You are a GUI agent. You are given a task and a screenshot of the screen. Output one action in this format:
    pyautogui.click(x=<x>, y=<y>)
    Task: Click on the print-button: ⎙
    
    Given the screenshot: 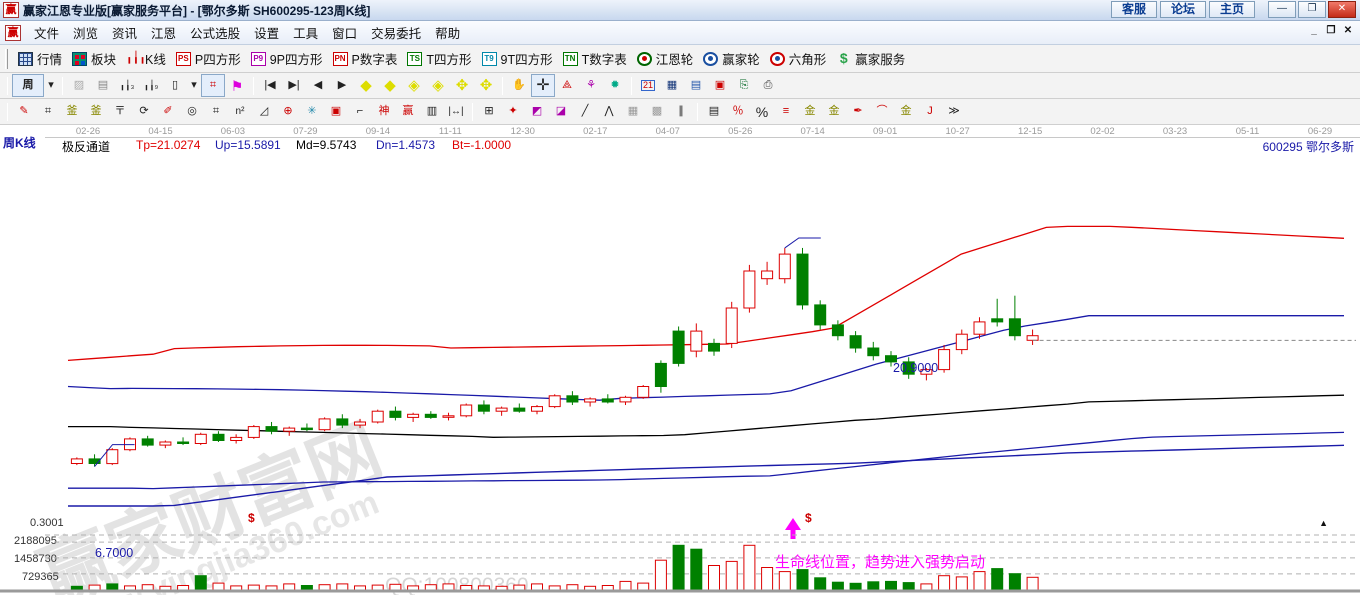 What is the action you would take?
    pyautogui.click(x=768, y=85)
    